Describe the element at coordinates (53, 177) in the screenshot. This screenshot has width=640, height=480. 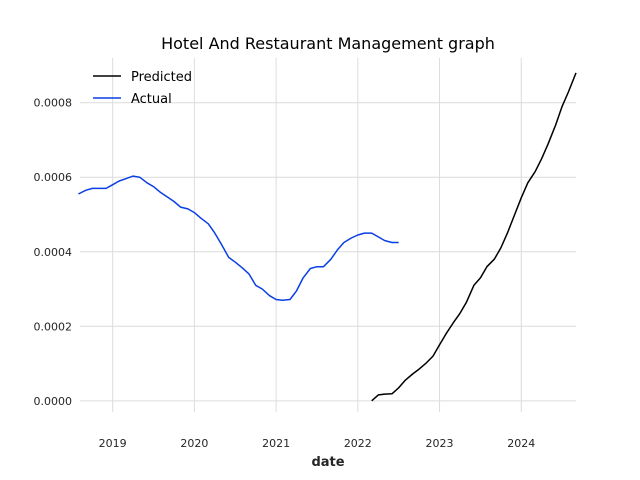
I see `y-tick-label: 0.0006` at that location.